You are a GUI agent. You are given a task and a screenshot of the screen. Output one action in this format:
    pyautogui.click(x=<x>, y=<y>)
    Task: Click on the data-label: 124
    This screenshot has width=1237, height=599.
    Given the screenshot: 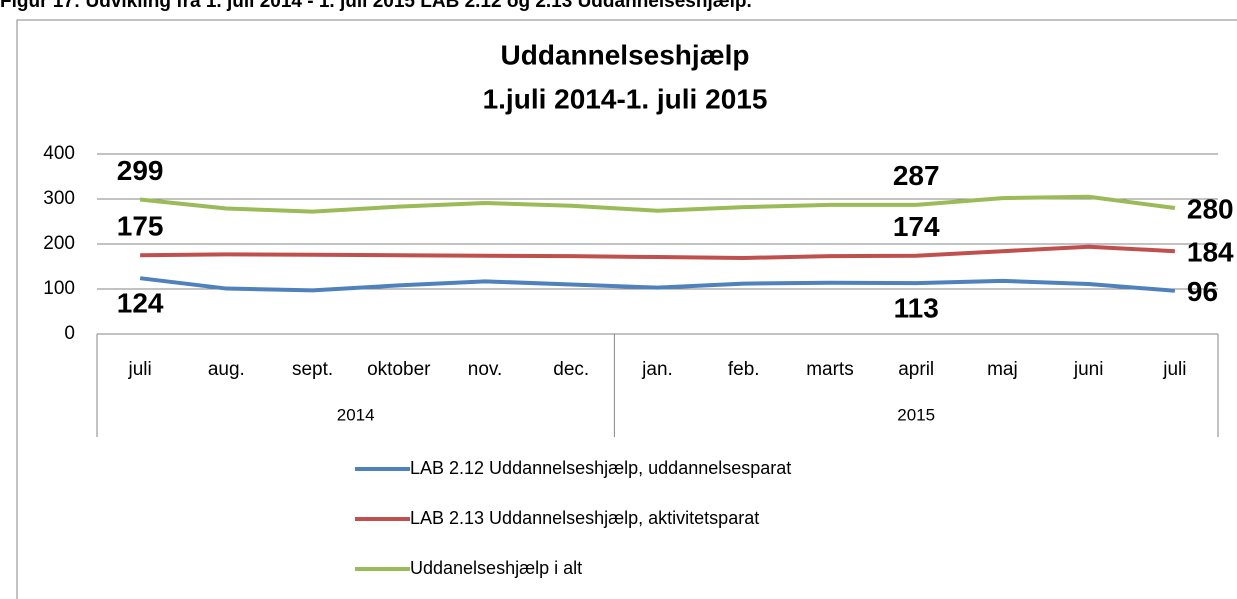 What is the action you would take?
    pyautogui.click(x=140, y=303)
    